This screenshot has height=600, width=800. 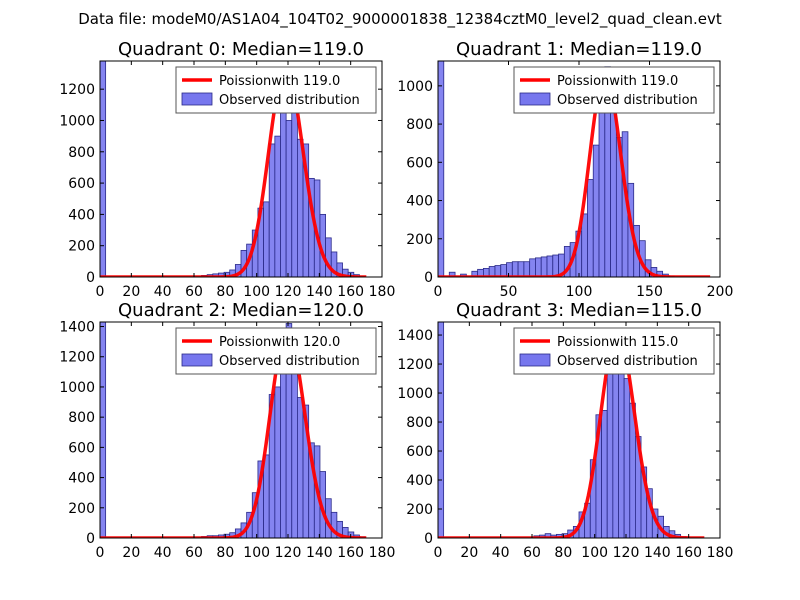 What do you see at coordinates (276, 351) in the screenshot?
I see `quadrant-2-legend: Poissionwith 120.0 Observed distribution` at bounding box center [276, 351].